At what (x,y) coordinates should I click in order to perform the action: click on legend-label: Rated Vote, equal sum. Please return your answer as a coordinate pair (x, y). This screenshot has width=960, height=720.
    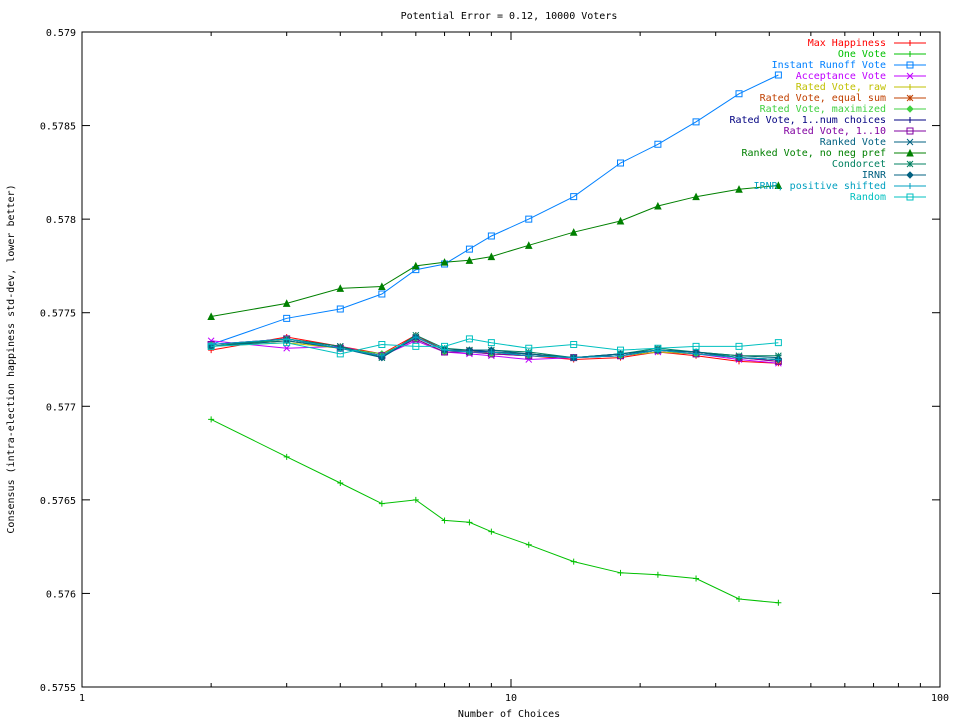
    Looking at the image, I should click on (823, 98).